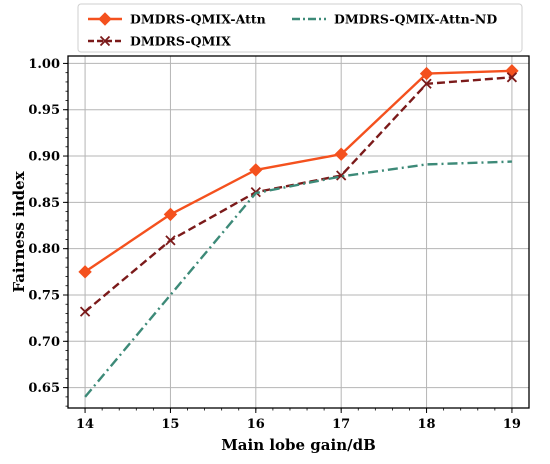 This screenshot has height=464, width=550. I want to click on y-tick-label: 0.95, so click(44, 110).